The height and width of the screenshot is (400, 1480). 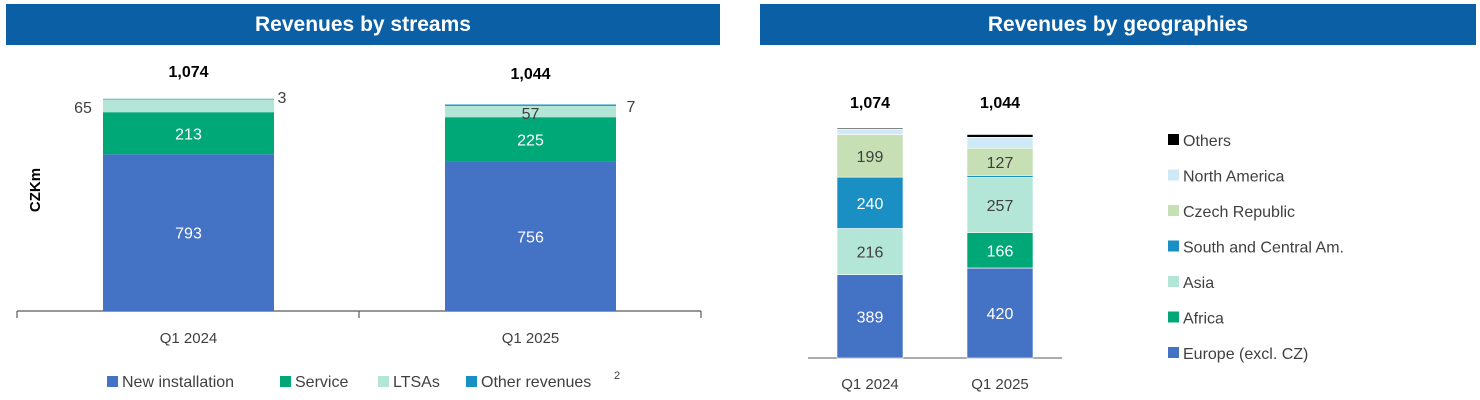 What do you see at coordinates (631, 107) in the screenshot?
I see `data-label-other-revenues: 7` at bounding box center [631, 107].